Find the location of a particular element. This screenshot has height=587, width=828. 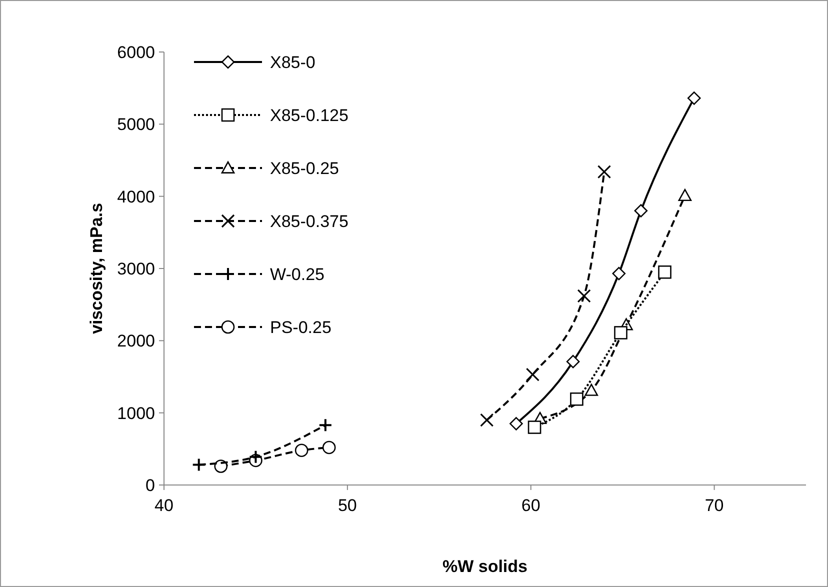

legend-label: W-0.25 is located at coordinates (297, 274).